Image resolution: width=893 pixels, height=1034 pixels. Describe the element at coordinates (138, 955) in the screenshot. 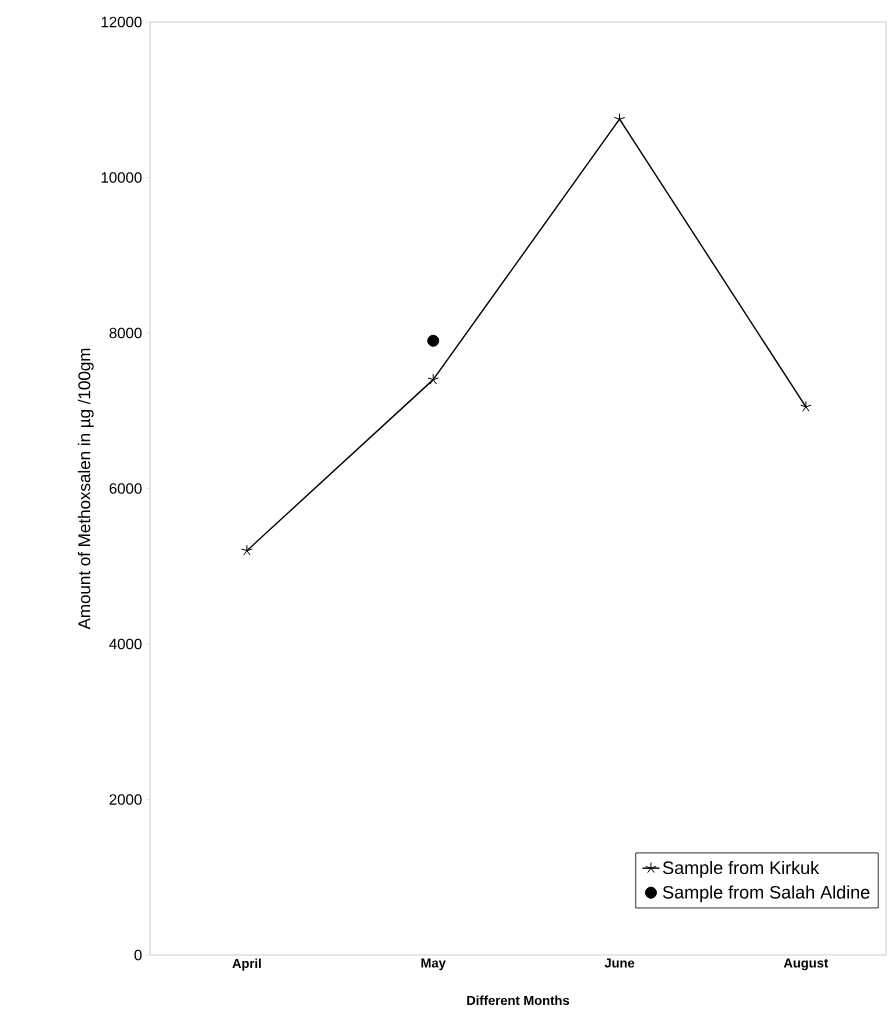

I see `y-tick-label: 0` at that location.